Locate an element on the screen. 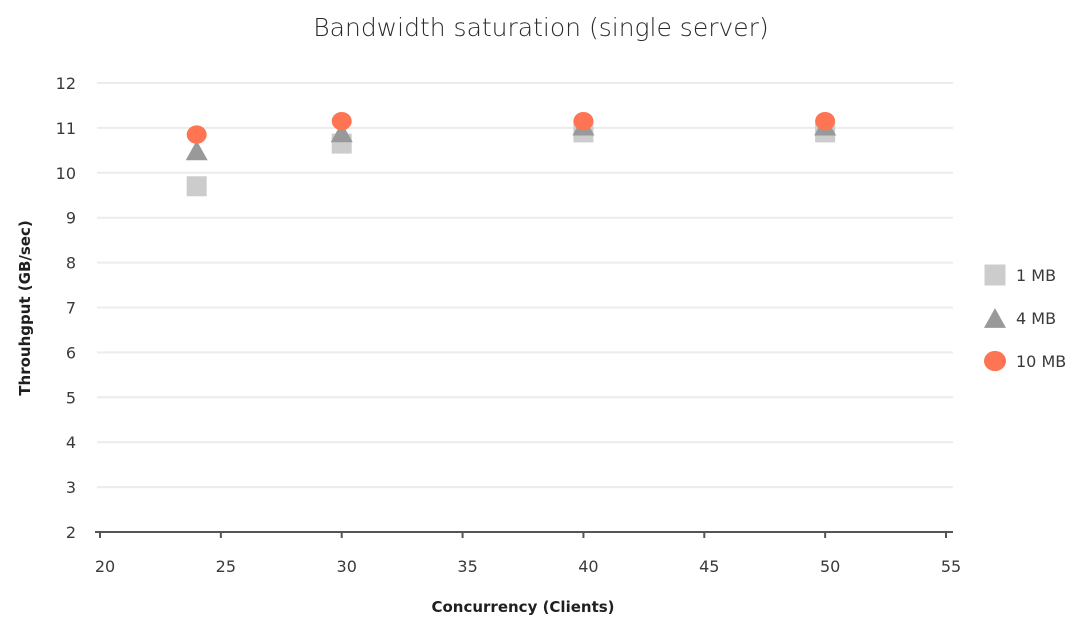  y-tick-label-6: 6 is located at coordinates (71, 352).